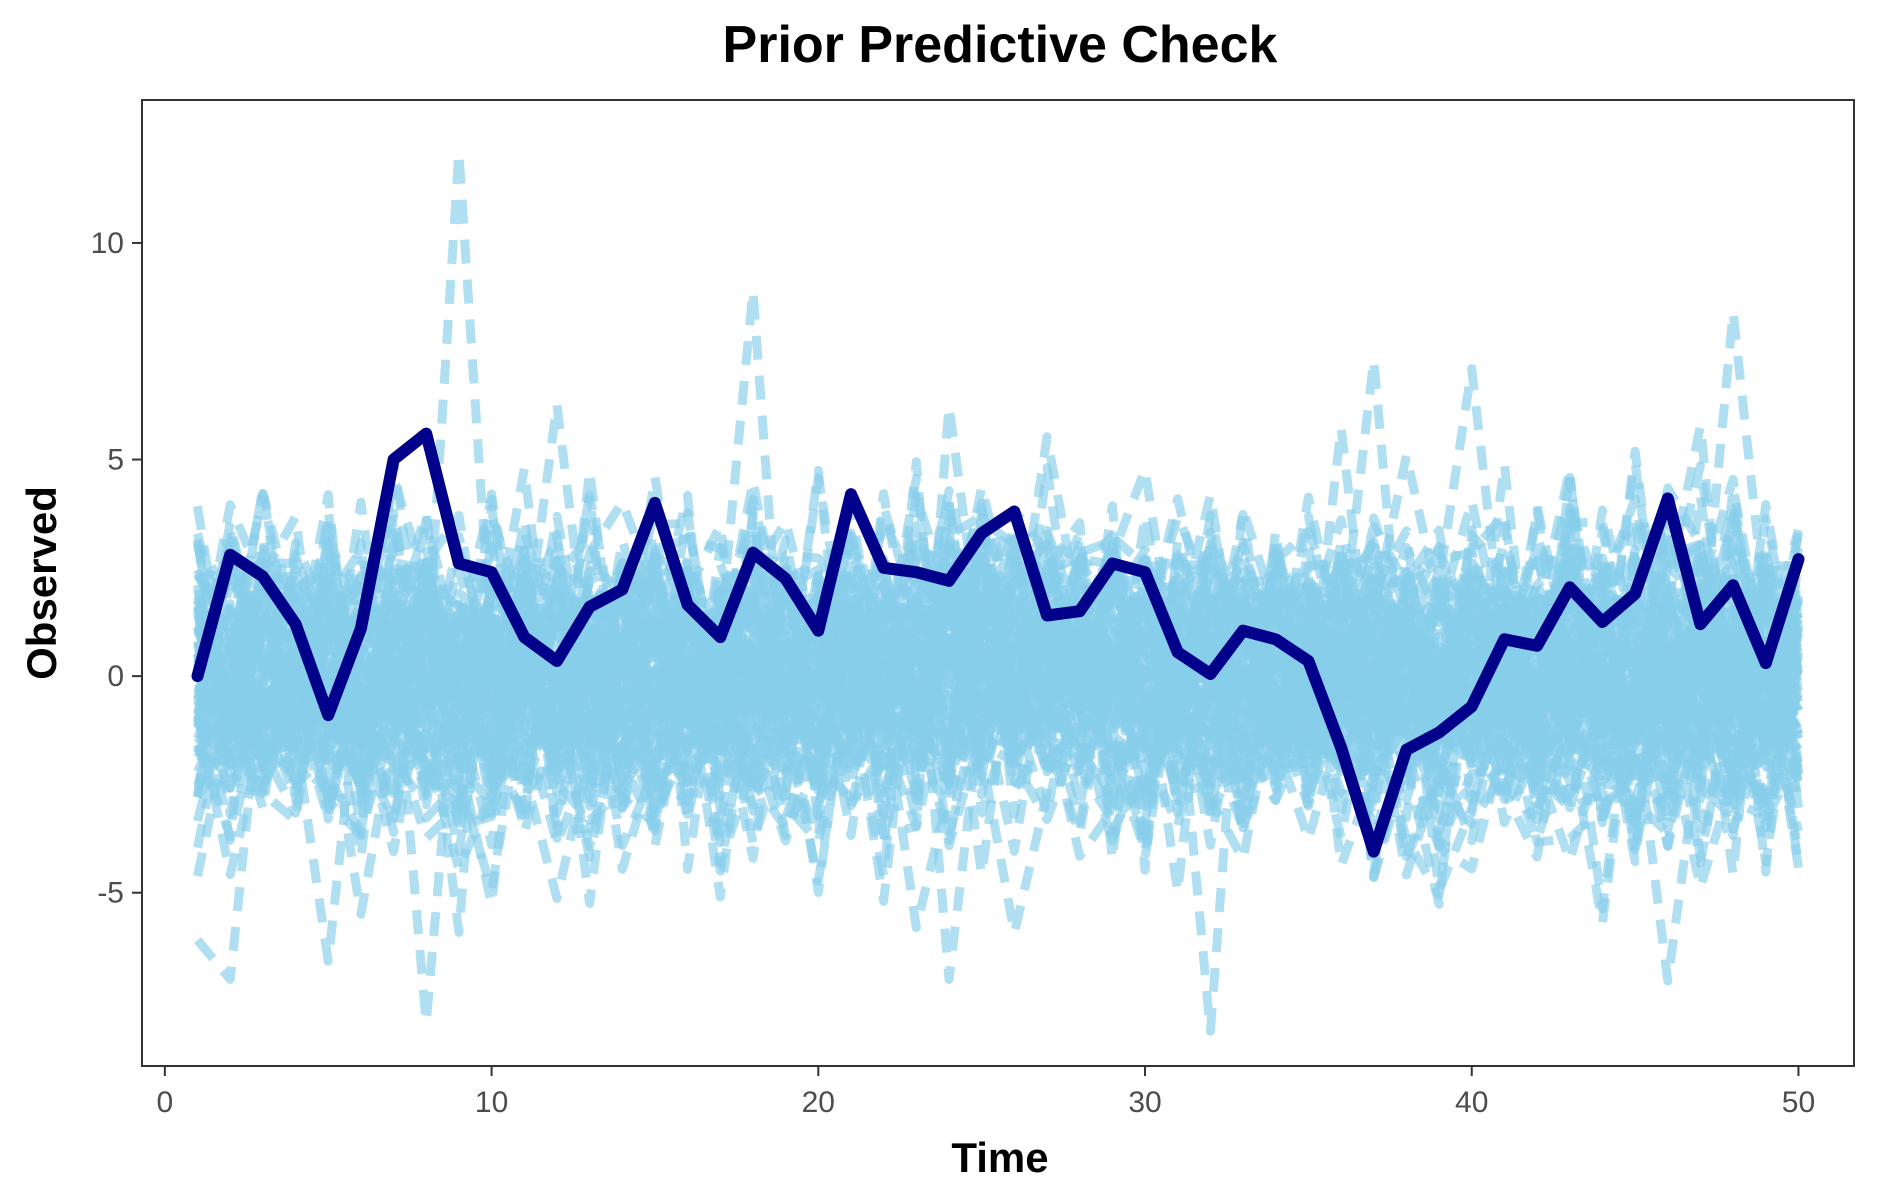 Image resolution: width=1880 pixels, height=1200 pixels. Describe the element at coordinates (1144, 1102) in the screenshot. I see `x-tick-label: 30` at that location.